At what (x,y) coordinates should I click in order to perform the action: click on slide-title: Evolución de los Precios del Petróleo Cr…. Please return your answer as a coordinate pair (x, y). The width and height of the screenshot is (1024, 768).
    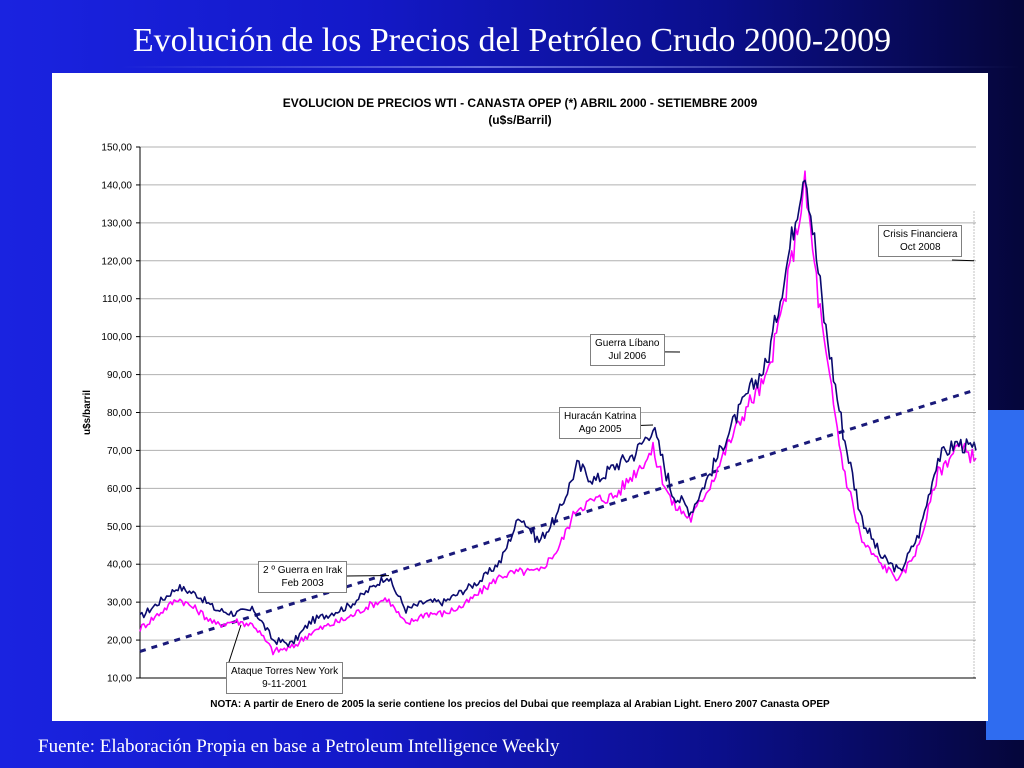
    Looking at the image, I should click on (512, 40).